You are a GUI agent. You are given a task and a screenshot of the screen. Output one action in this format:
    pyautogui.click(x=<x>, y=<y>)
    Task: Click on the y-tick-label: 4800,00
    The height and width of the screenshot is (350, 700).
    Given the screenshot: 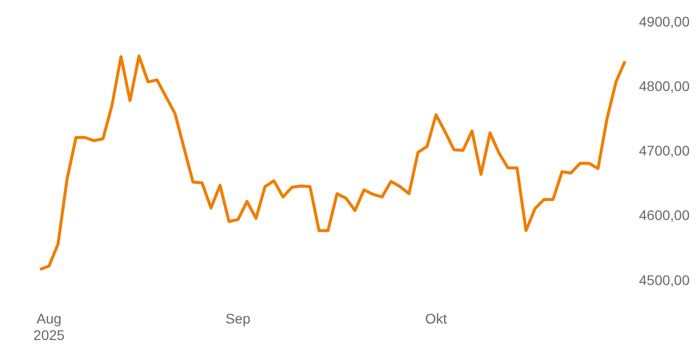 What is the action you would take?
    pyautogui.click(x=664, y=86)
    